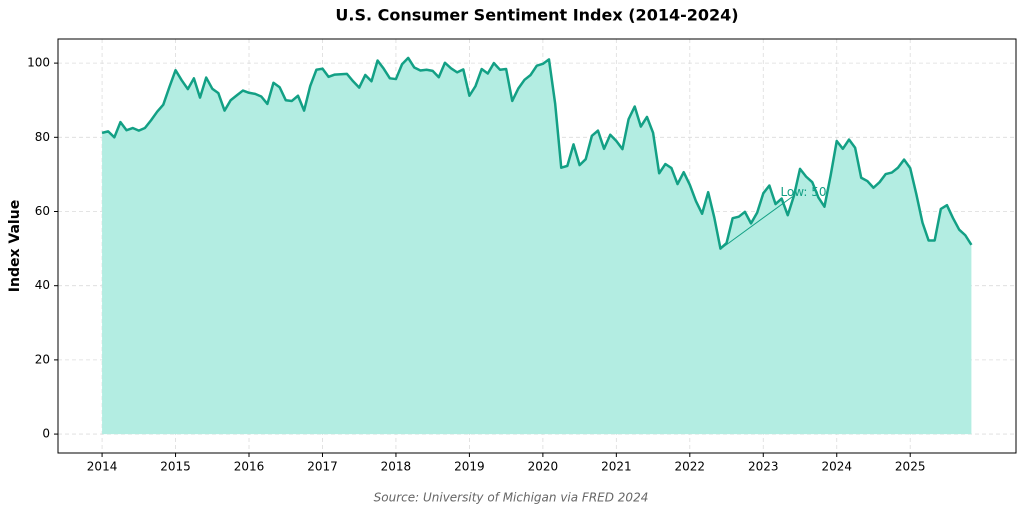 The height and width of the screenshot is (514, 1024). Describe the element at coordinates (42, 211) in the screenshot. I see `y-tick-label: 60` at that location.